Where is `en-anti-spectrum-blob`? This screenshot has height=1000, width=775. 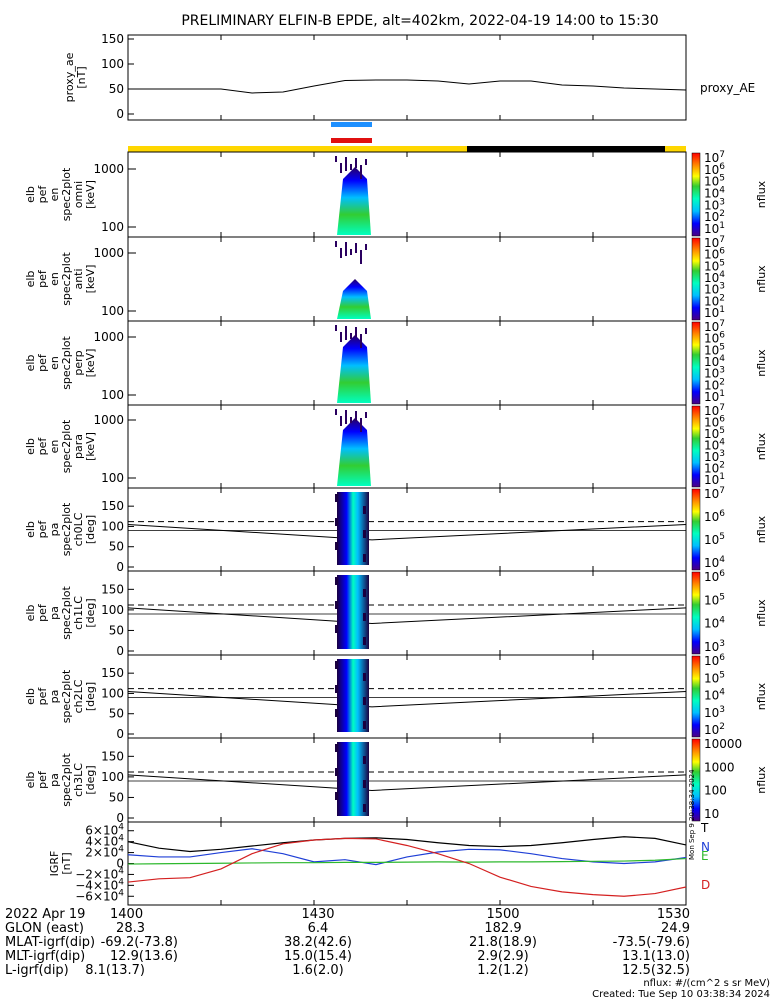 en-anti-spectrum-blob is located at coordinates (354, 299).